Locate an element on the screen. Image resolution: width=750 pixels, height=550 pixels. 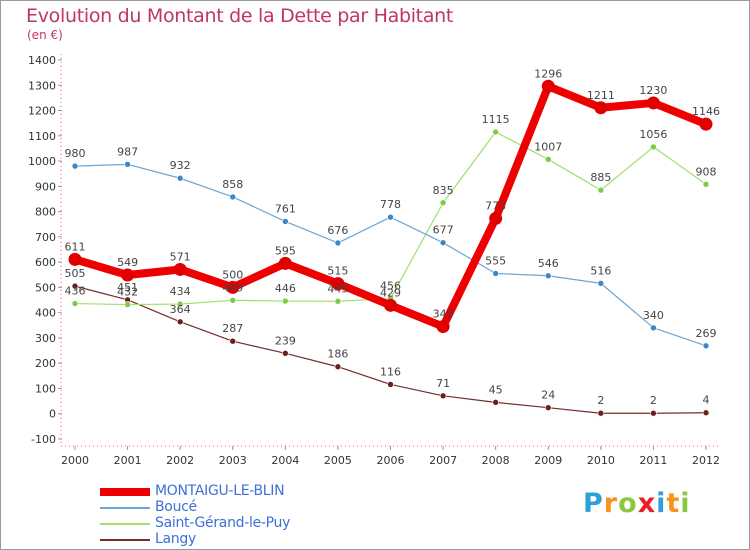
data-label: 546 is located at coordinates (548, 263).